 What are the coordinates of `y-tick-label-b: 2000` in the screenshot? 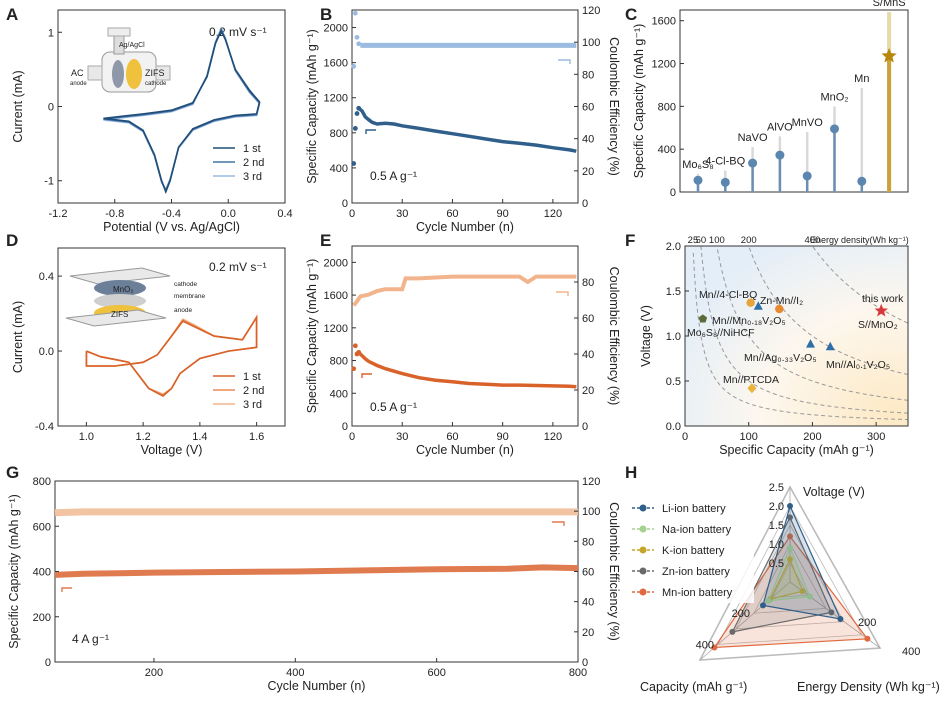 It's located at (336, 29).